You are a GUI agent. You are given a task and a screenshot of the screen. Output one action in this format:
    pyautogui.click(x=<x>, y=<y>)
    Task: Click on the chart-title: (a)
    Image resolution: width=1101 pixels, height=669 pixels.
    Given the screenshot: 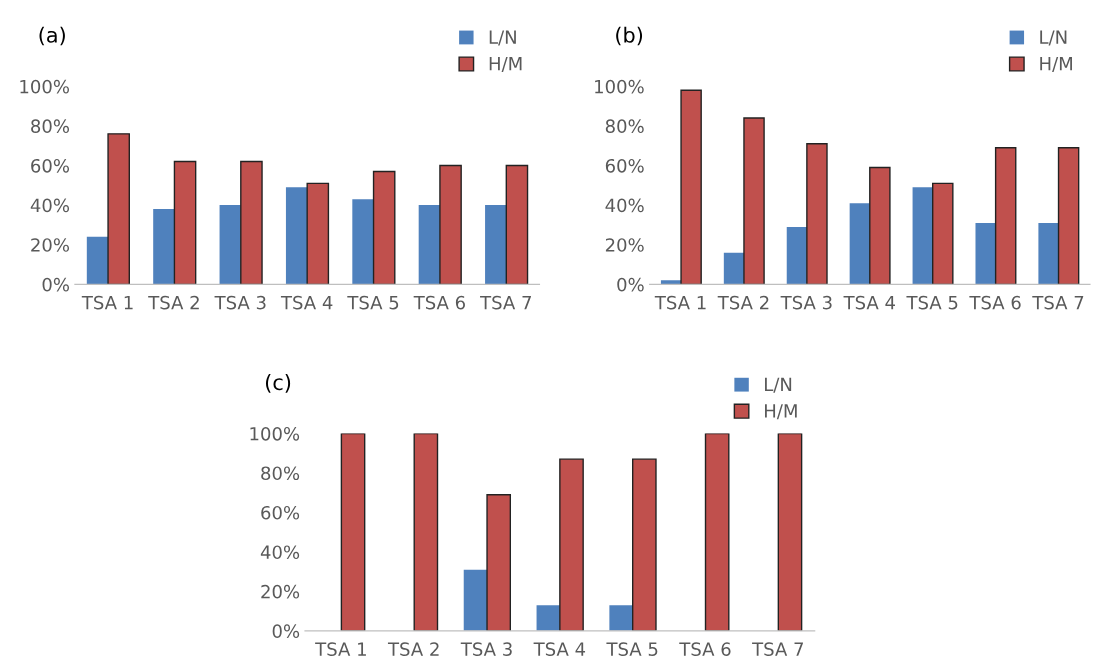 What is the action you would take?
    pyautogui.click(x=52, y=36)
    